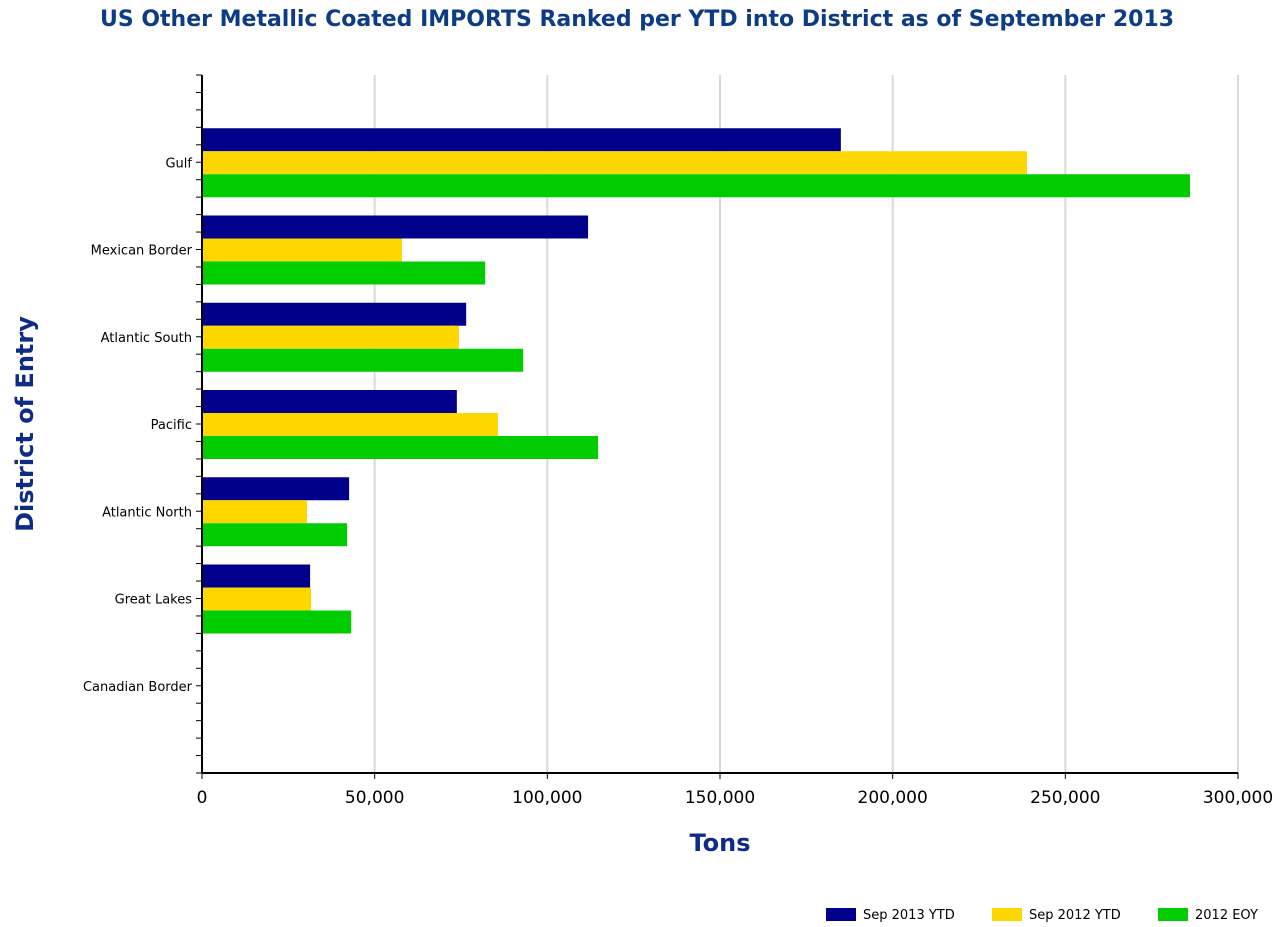 The image size is (1282, 927). What do you see at coordinates (720, 798) in the screenshot?
I see `x-tick-label: 150,000` at bounding box center [720, 798].